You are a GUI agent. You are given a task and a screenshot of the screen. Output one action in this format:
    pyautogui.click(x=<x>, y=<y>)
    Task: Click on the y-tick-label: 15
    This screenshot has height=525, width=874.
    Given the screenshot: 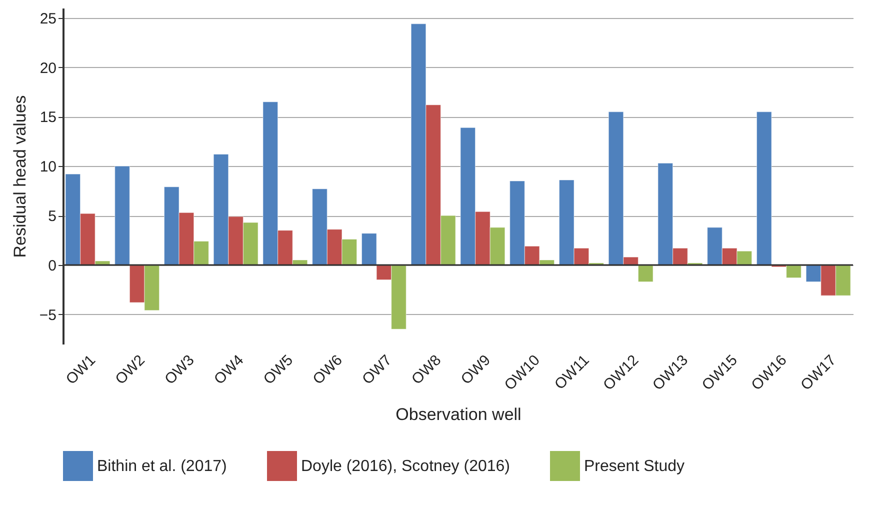 What is the action you would take?
    pyautogui.click(x=48, y=117)
    